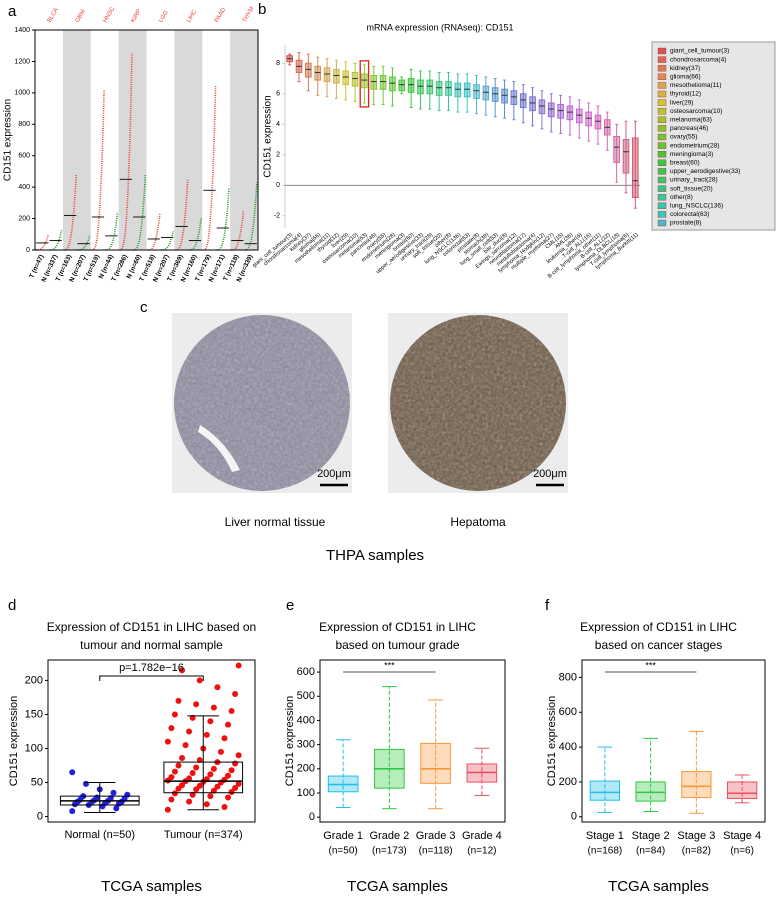 Image resolution: width=777 pixels, height=916 pixels. Describe the element at coordinates (132, 140) in the screenshot. I see `group-band` at that location.